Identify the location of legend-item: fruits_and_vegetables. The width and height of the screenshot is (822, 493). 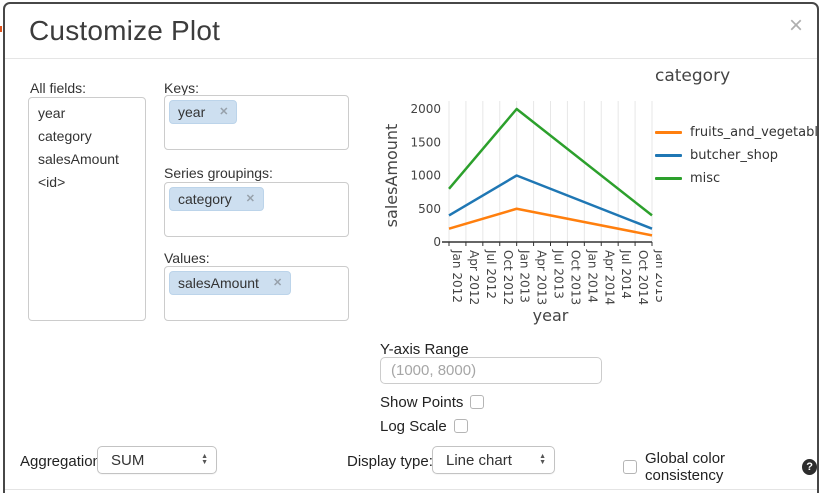
(737, 132).